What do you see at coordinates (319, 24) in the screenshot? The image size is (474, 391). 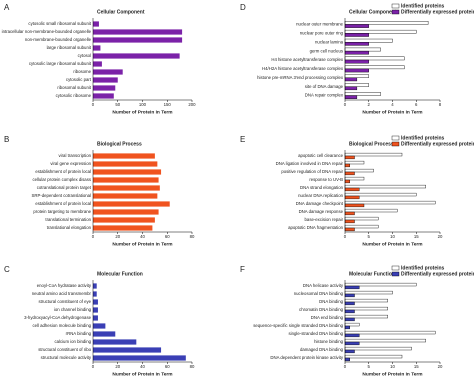 I see `category-label: nuclear outer membrane` at bounding box center [319, 24].